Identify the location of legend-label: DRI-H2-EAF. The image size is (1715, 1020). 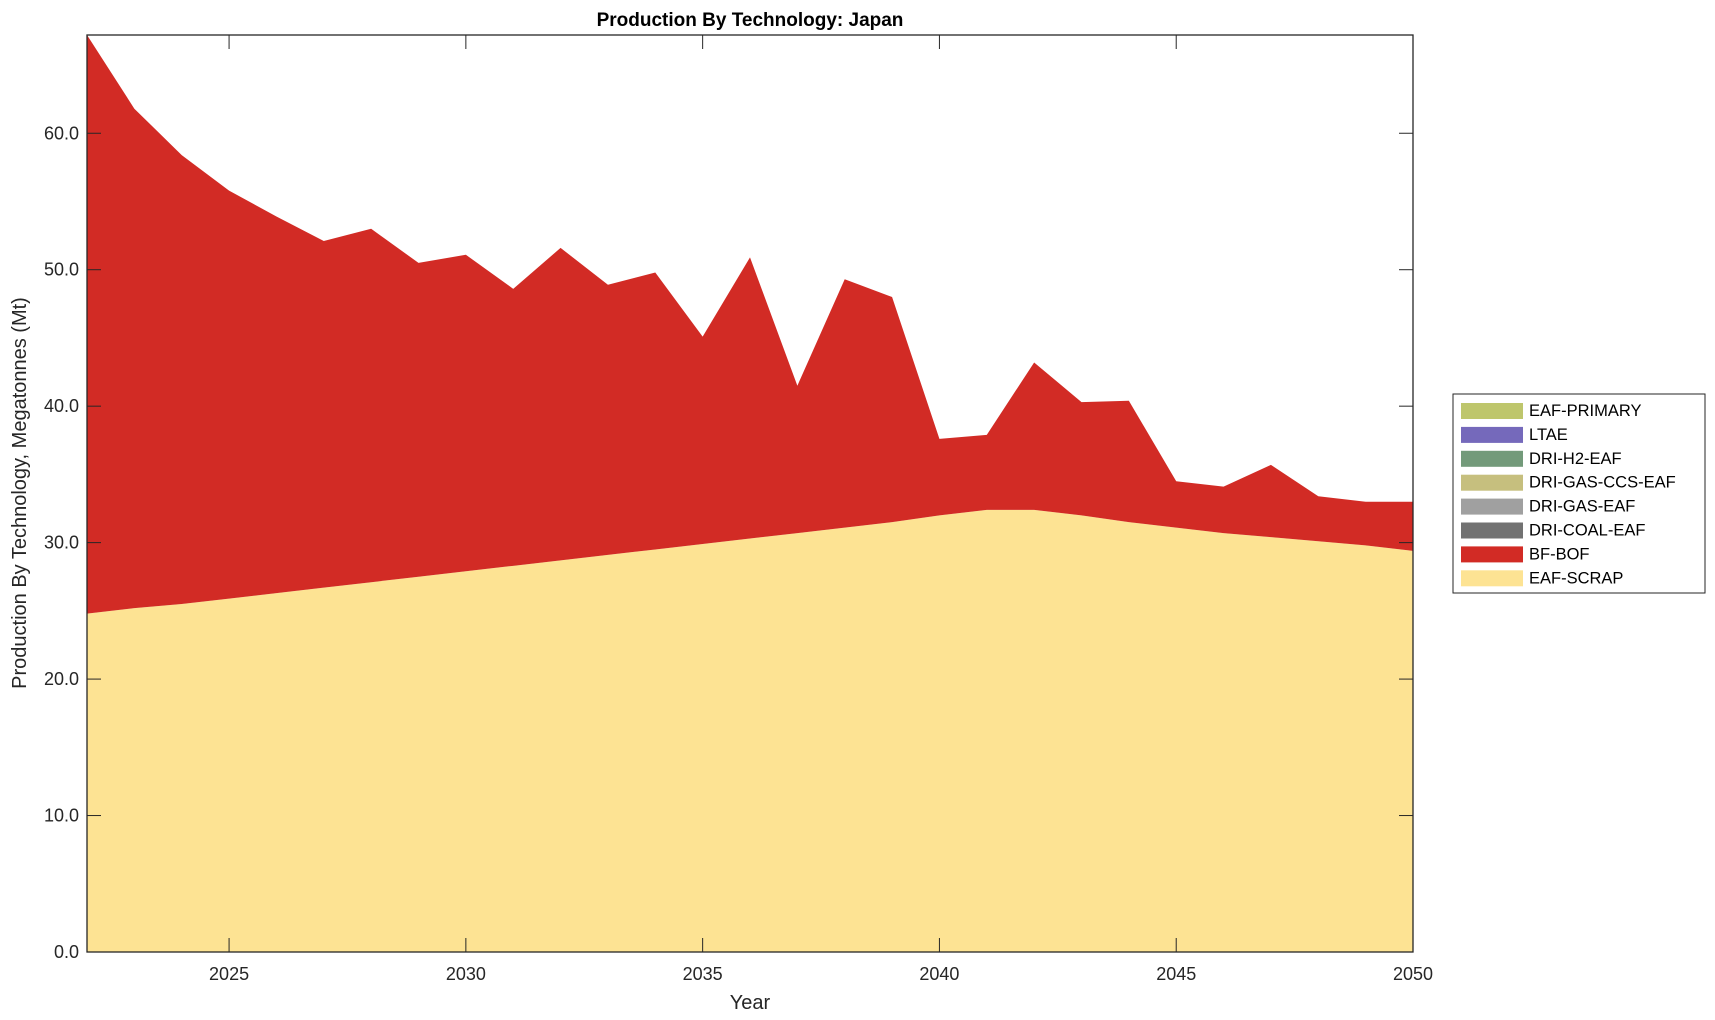
(1575, 459).